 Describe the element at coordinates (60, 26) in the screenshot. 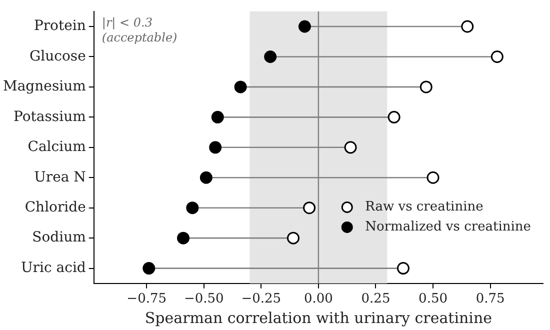

I see `y-tick-label: Protein` at that location.